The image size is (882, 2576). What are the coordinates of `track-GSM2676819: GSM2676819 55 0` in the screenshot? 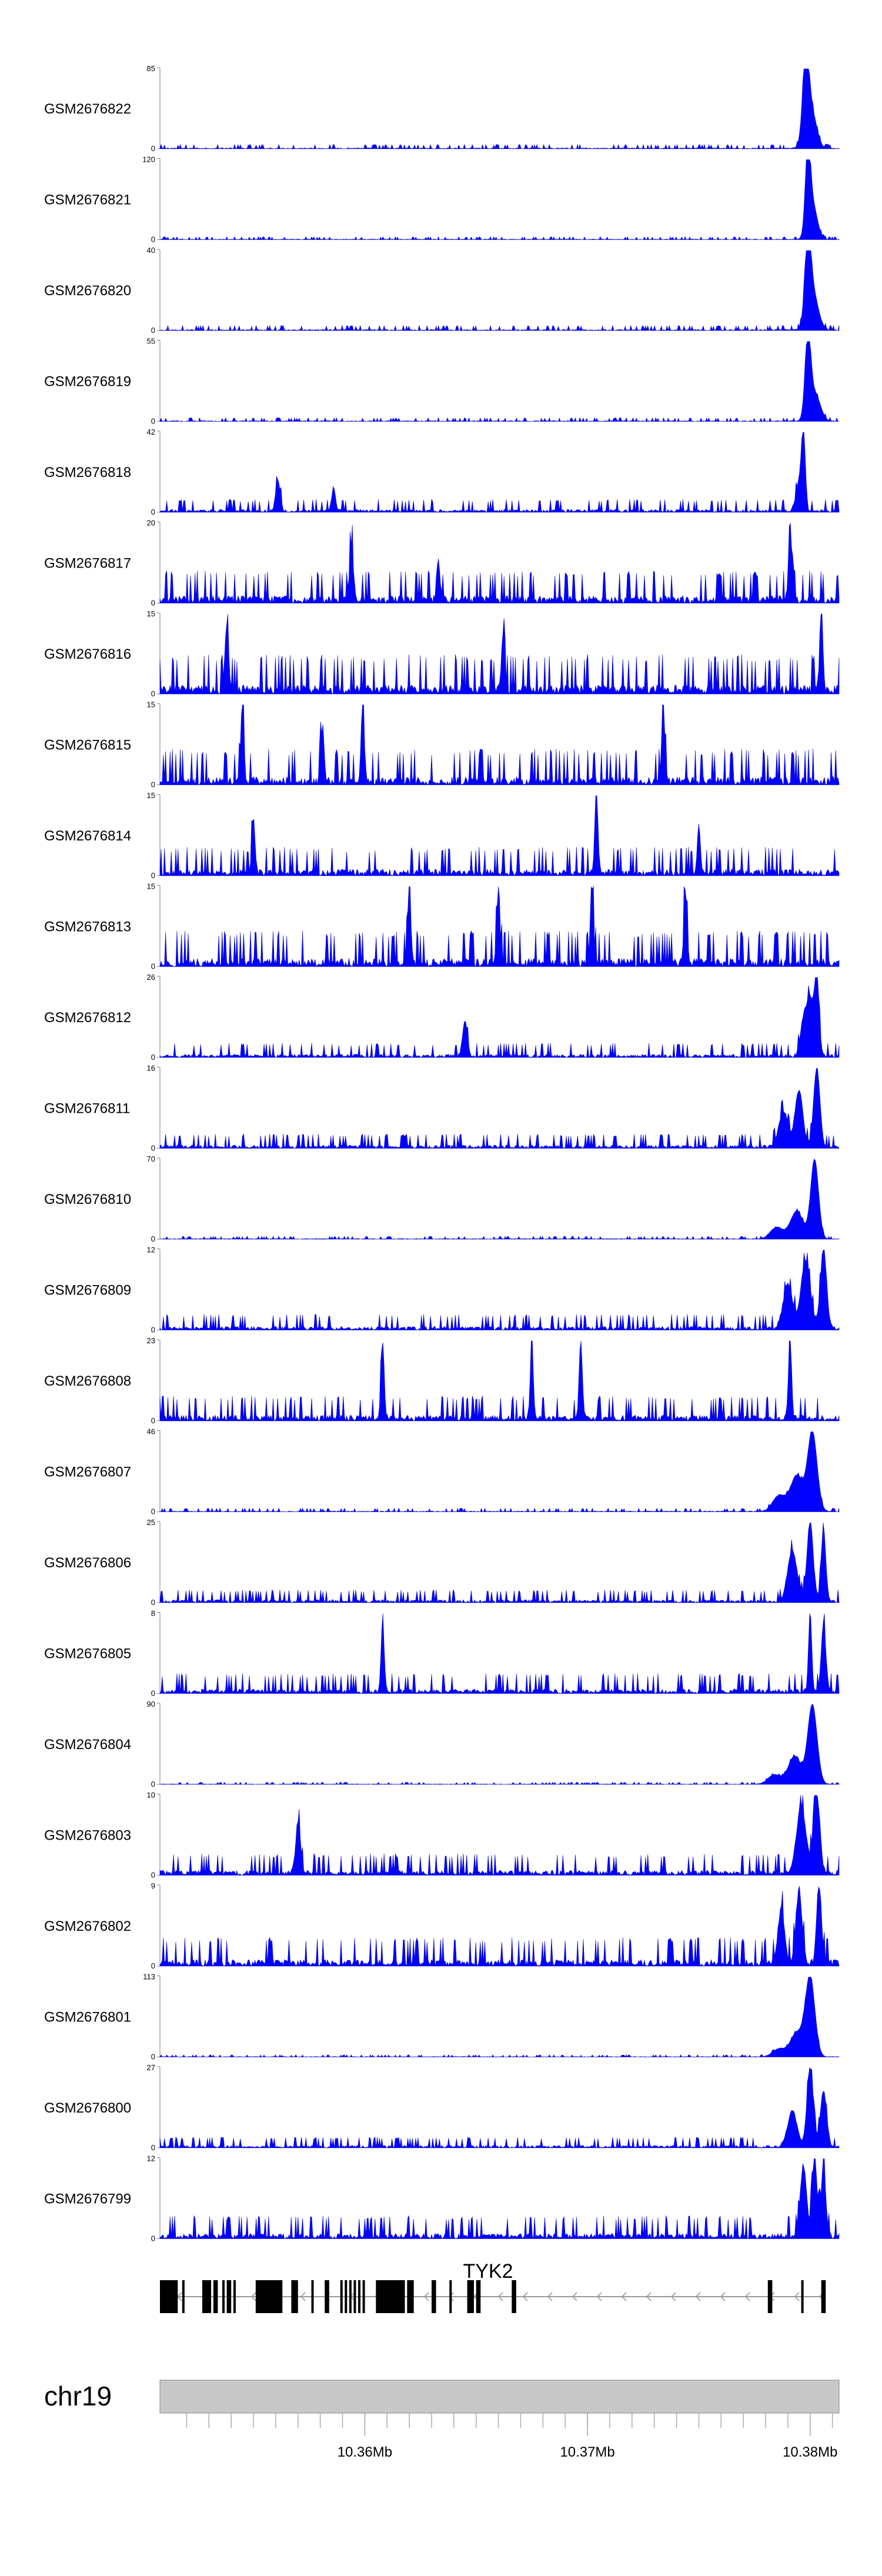 It's located at (442, 381).